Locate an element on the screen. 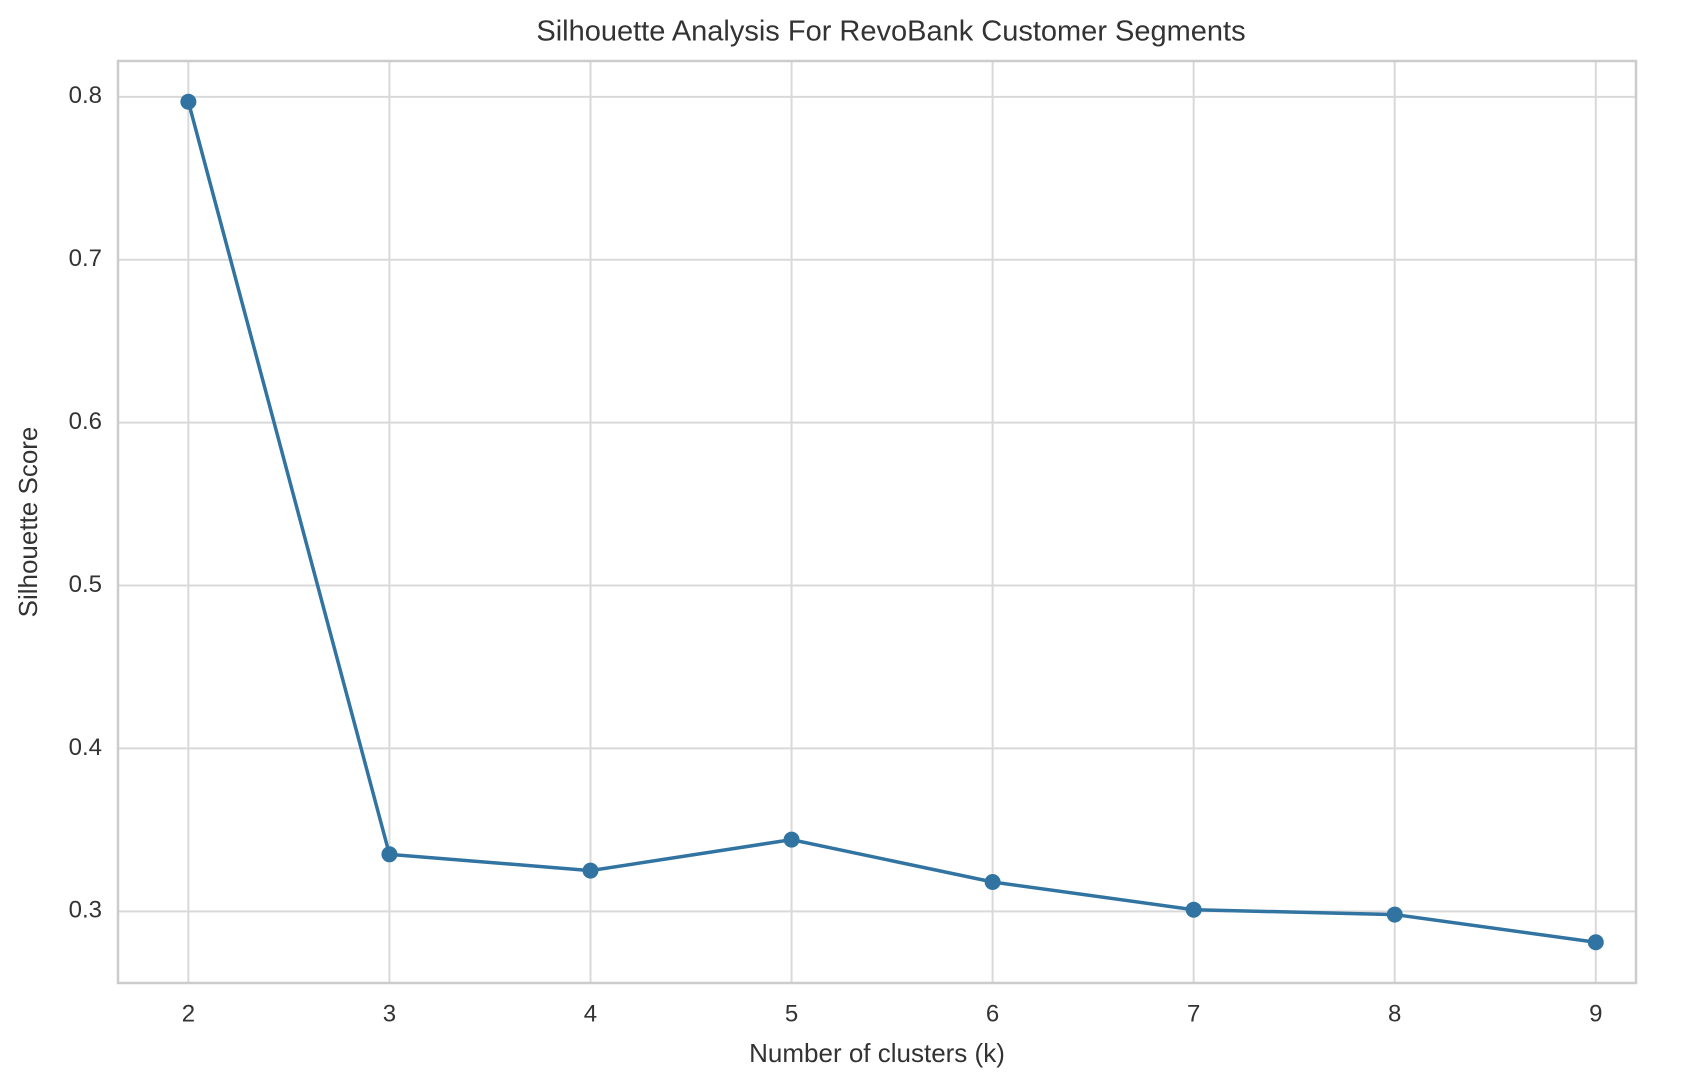 The image size is (1688, 1092). y-tick-label: 0.4 is located at coordinates (85, 747).